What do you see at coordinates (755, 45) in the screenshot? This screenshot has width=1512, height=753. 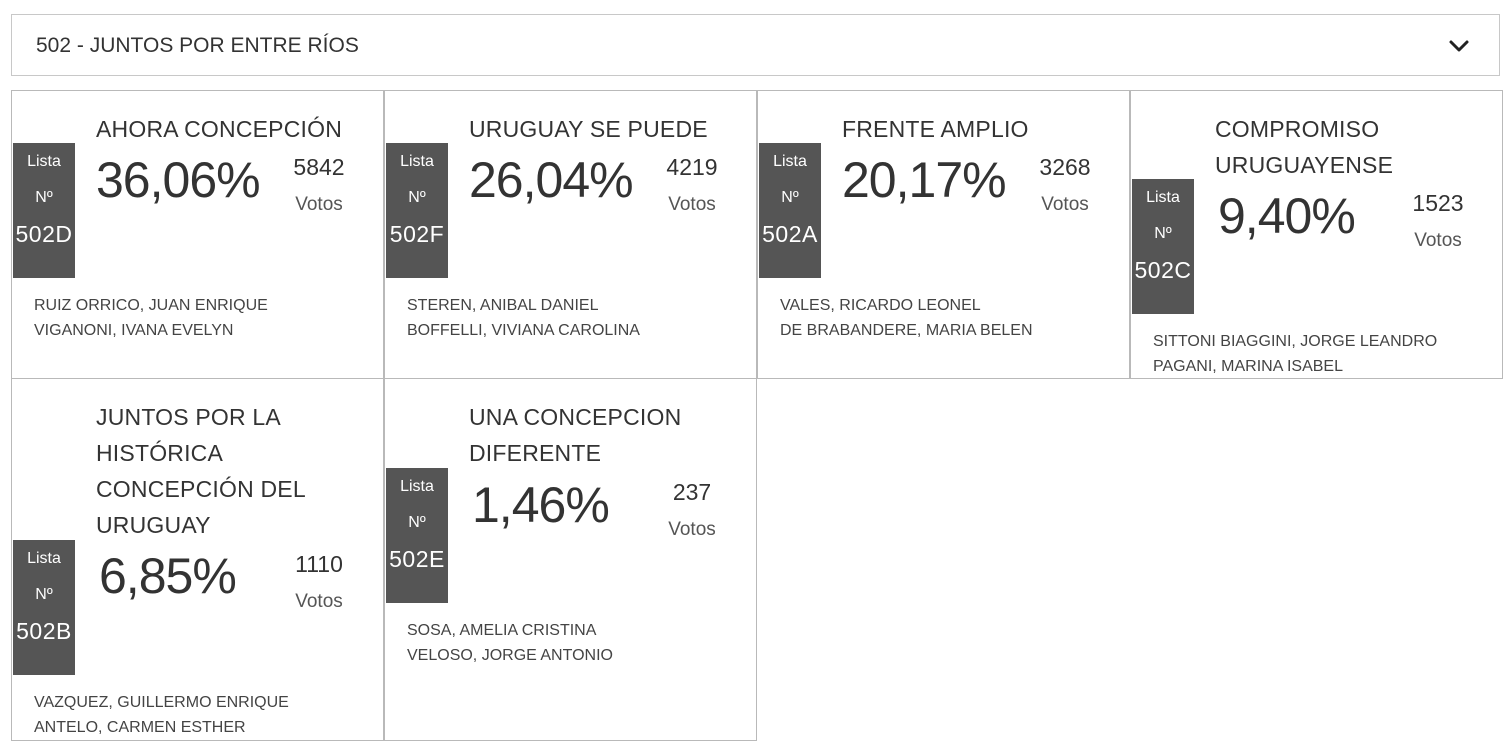 I see `party-accordion-header: 502 - JUNTOS POR ENTRE RÍOS` at bounding box center [755, 45].